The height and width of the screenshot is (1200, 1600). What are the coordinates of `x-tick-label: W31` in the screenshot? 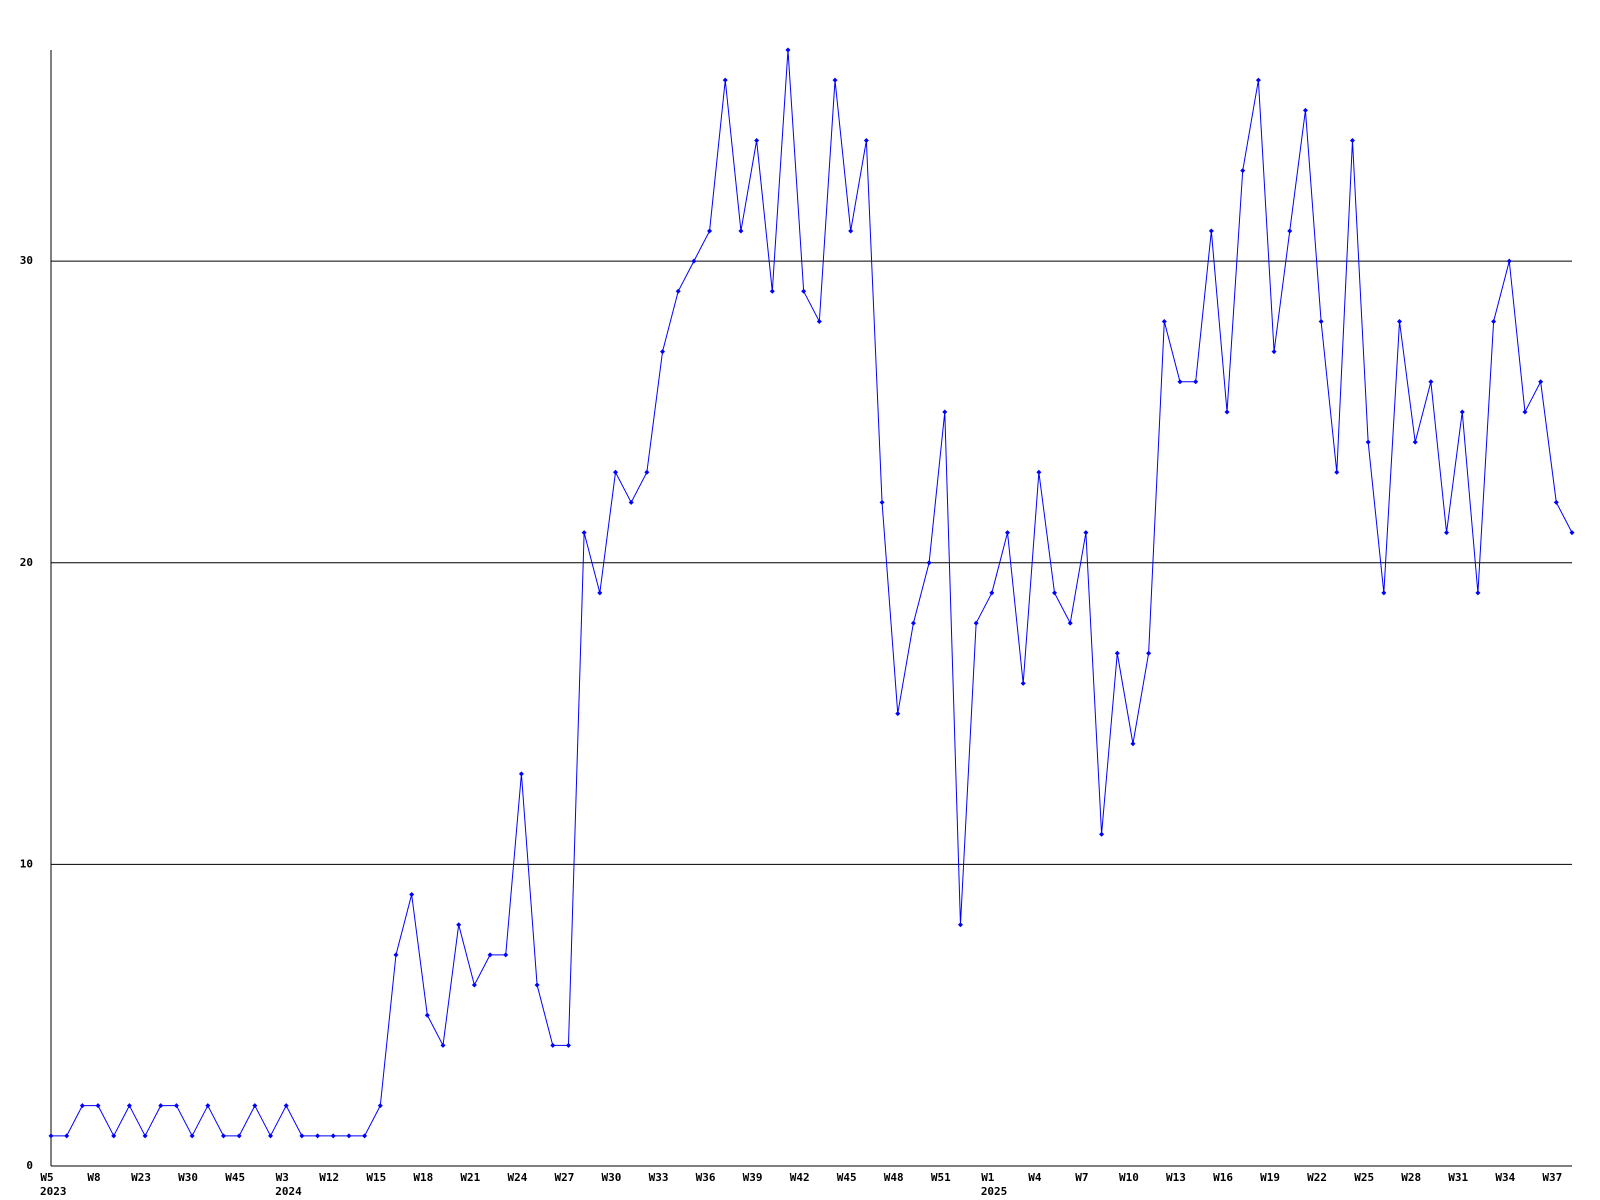 It's located at (1458, 1177).